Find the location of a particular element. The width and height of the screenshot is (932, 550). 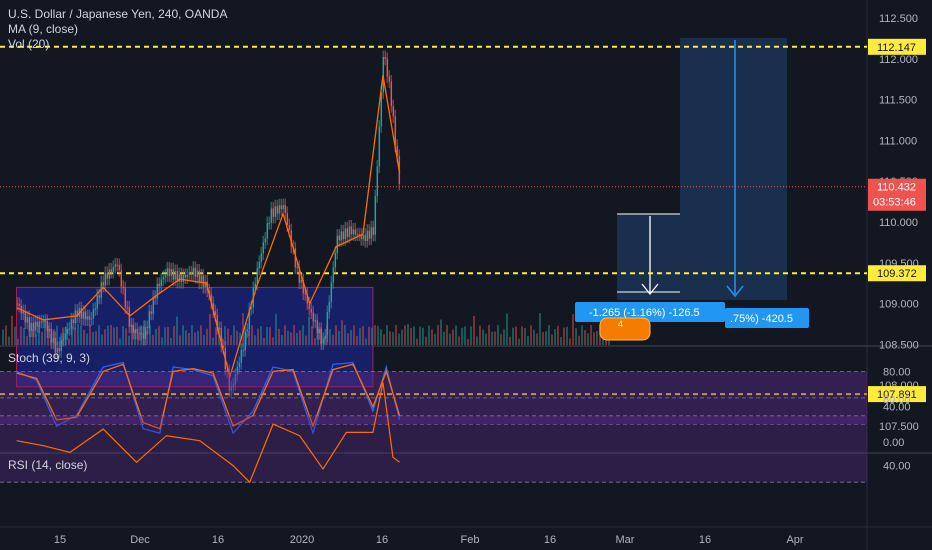

stoch-d-line is located at coordinates (208, 396).